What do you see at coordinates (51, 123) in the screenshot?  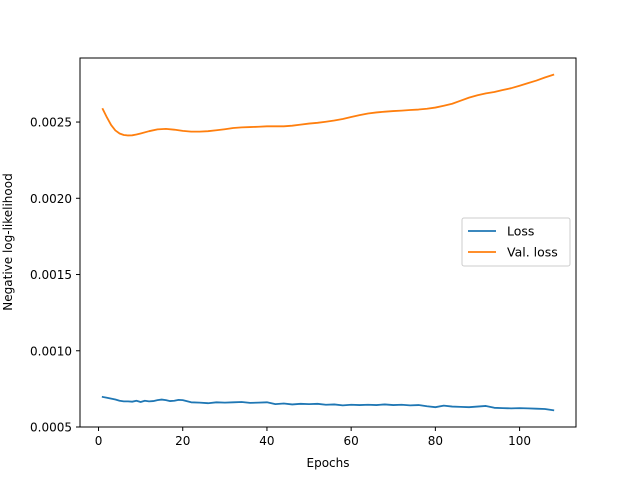 I see `y-tick-label: 0.0025` at bounding box center [51, 123].